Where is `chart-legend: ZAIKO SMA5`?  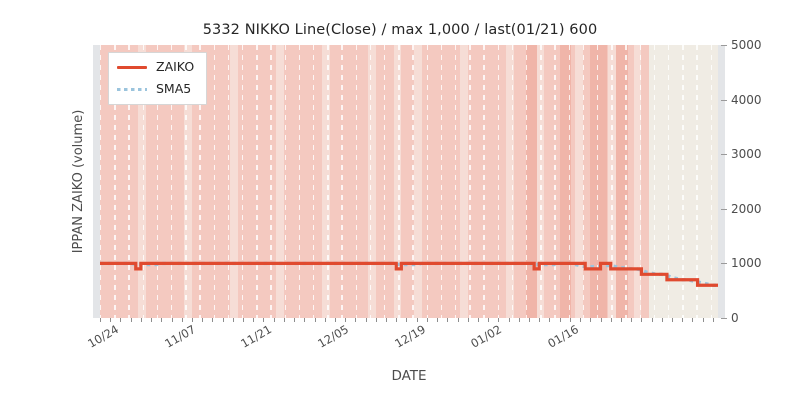
chart-legend: ZAIKO SMA5 is located at coordinates (158, 78).